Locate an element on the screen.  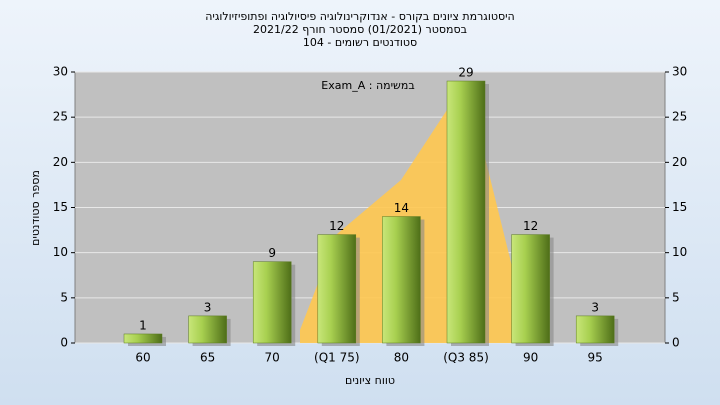
y2-tick-label: 30 is located at coordinates (679, 72).